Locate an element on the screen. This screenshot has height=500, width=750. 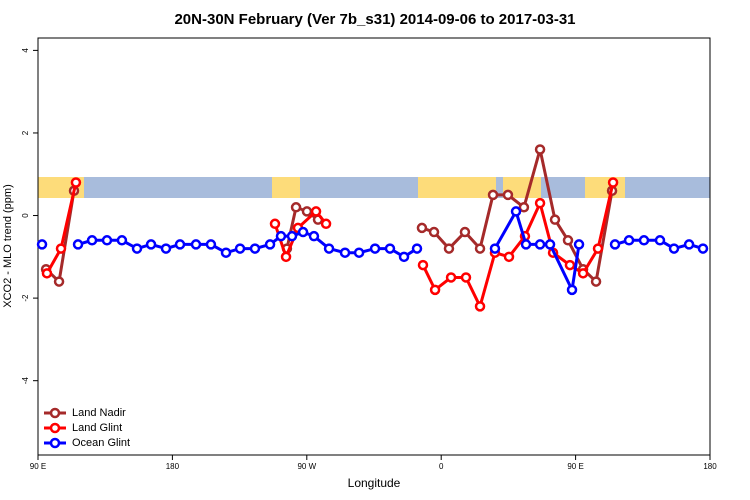
y-tick-label: 2 is located at coordinates (25, 132).